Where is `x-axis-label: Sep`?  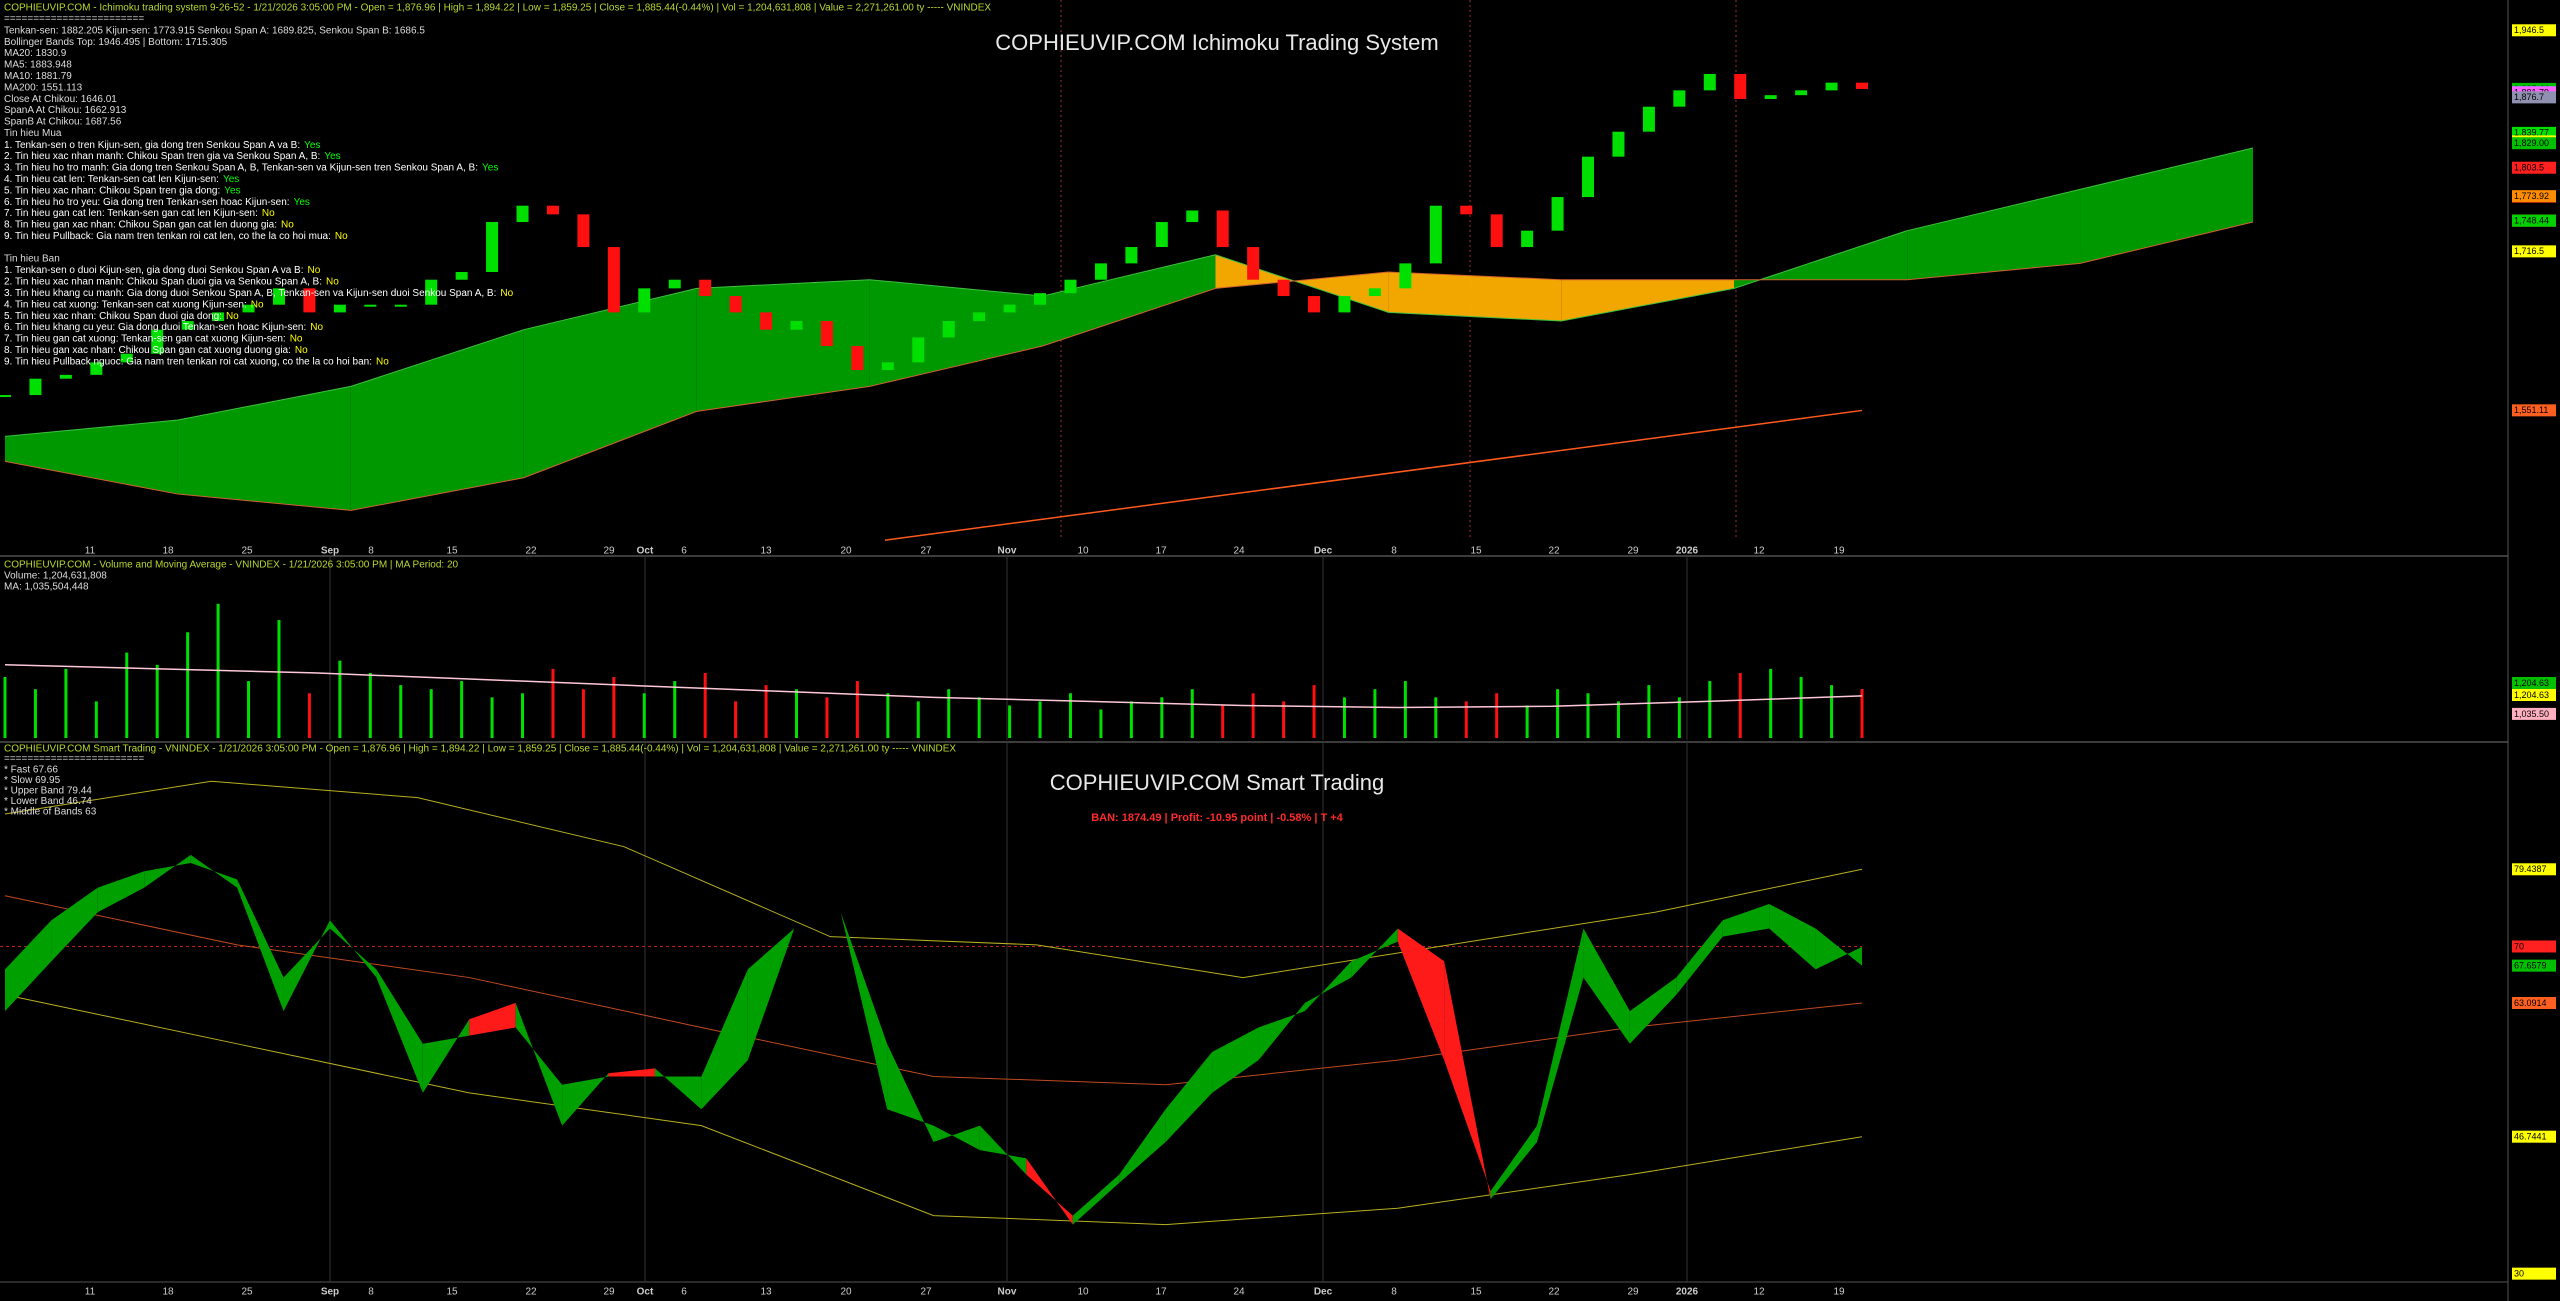
x-axis-label: Sep is located at coordinates (330, 1292).